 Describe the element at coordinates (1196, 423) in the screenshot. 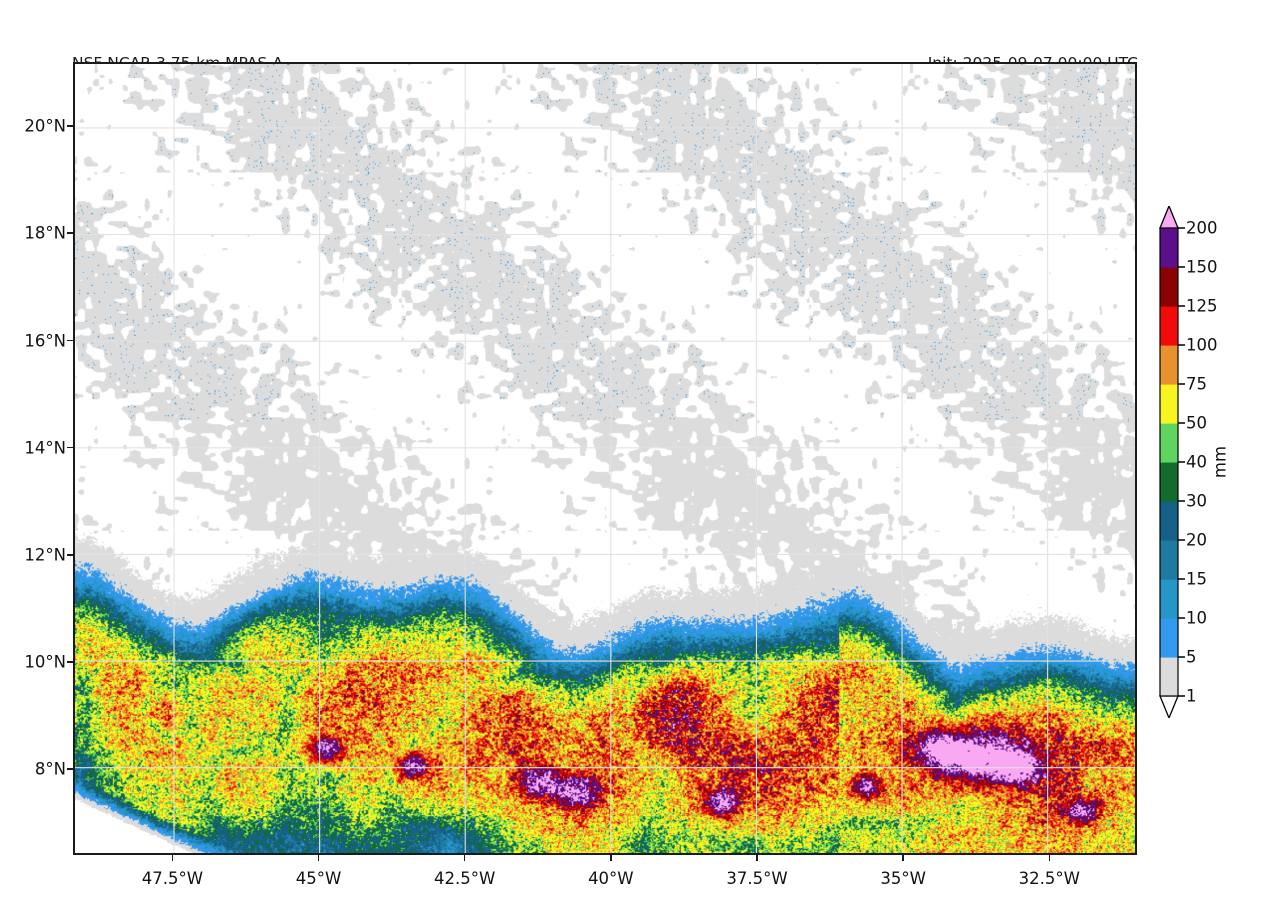

I see `colorbar-tick-label-50: 50` at that location.